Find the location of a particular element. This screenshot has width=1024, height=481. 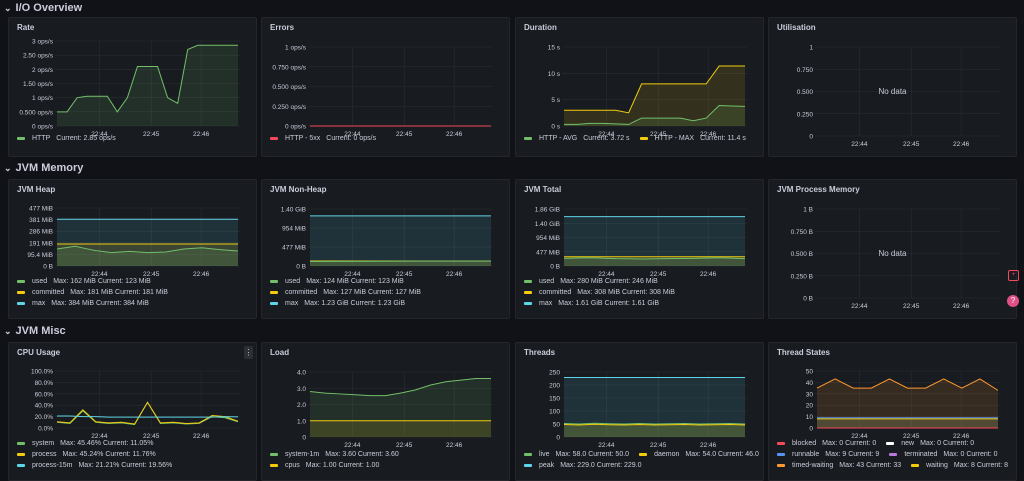

legend-item-timed-waiting: timed-waiting Max: 43 Current: 33 is located at coordinates (839, 465).